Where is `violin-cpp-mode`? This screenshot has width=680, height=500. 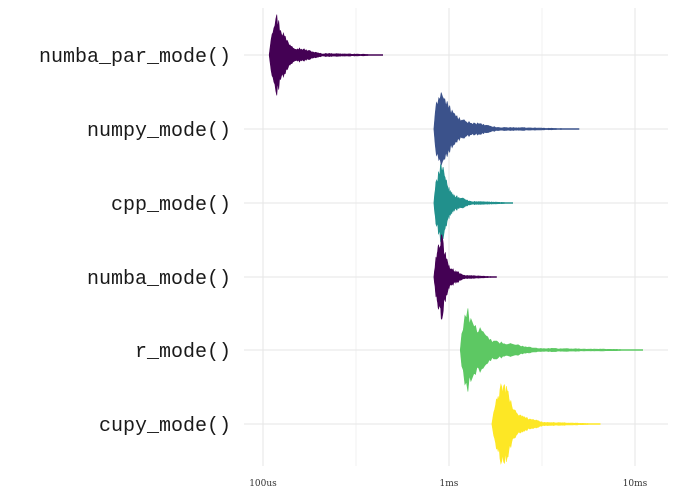
violin-cpp-mode is located at coordinates (473, 203).